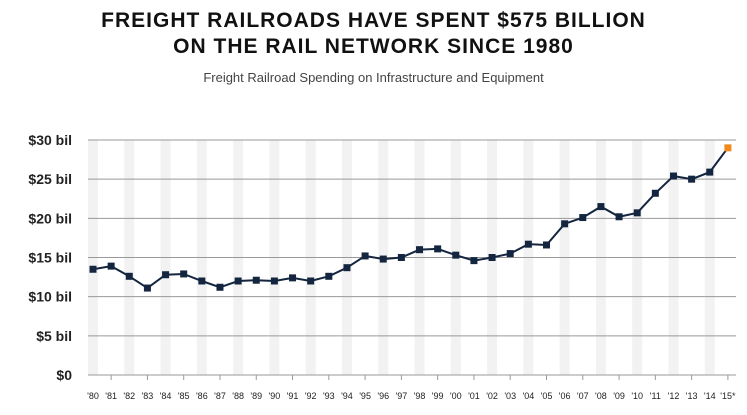  Describe the element at coordinates (583, 396) in the screenshot. I see `x-tick-label: '07` at that location.